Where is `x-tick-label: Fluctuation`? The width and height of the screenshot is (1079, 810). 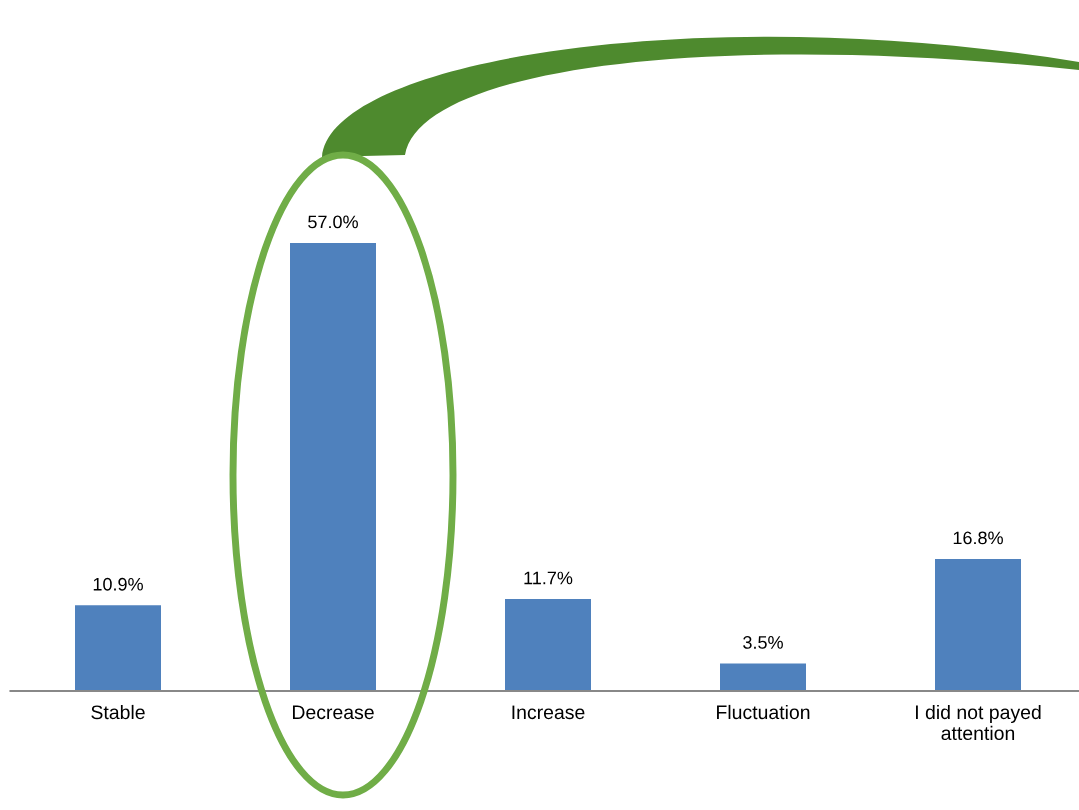 x-tick-label: Fluctuation is located at coordinates (763, 712).